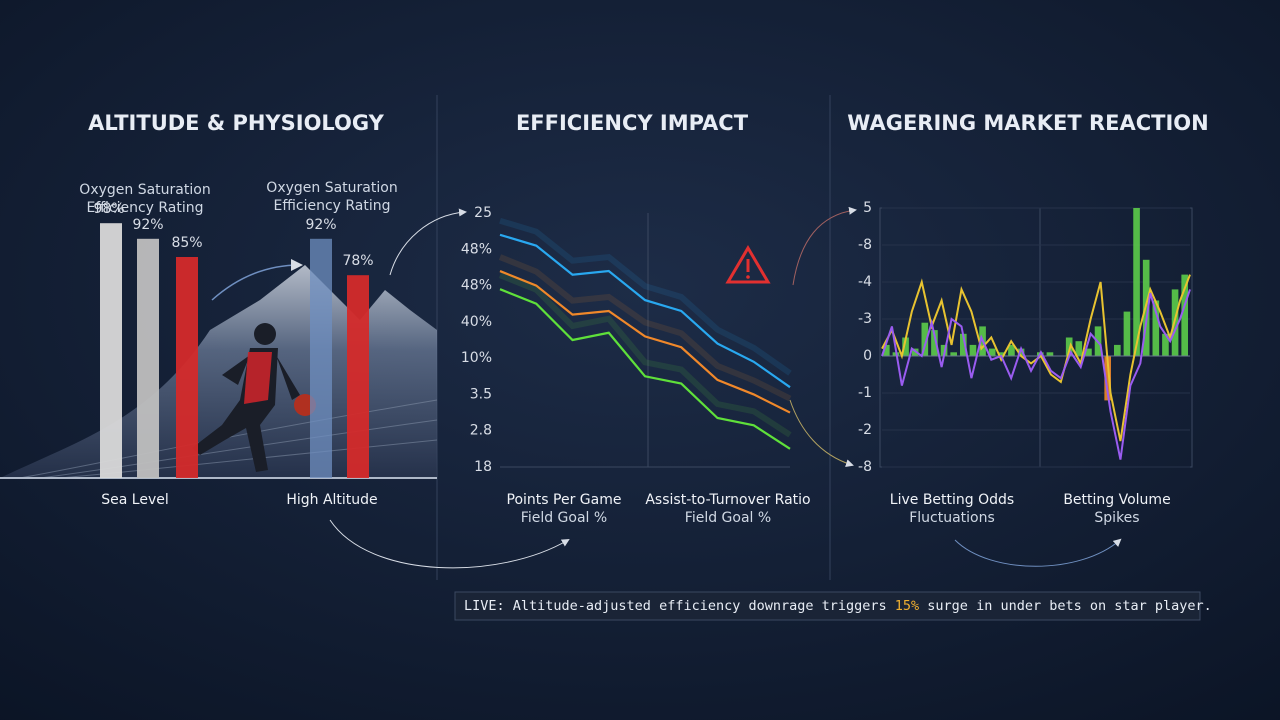 The height and width of the screenshot is (720, 1280). I want to click on legend-label: Fluctuations, so click(952, 518).